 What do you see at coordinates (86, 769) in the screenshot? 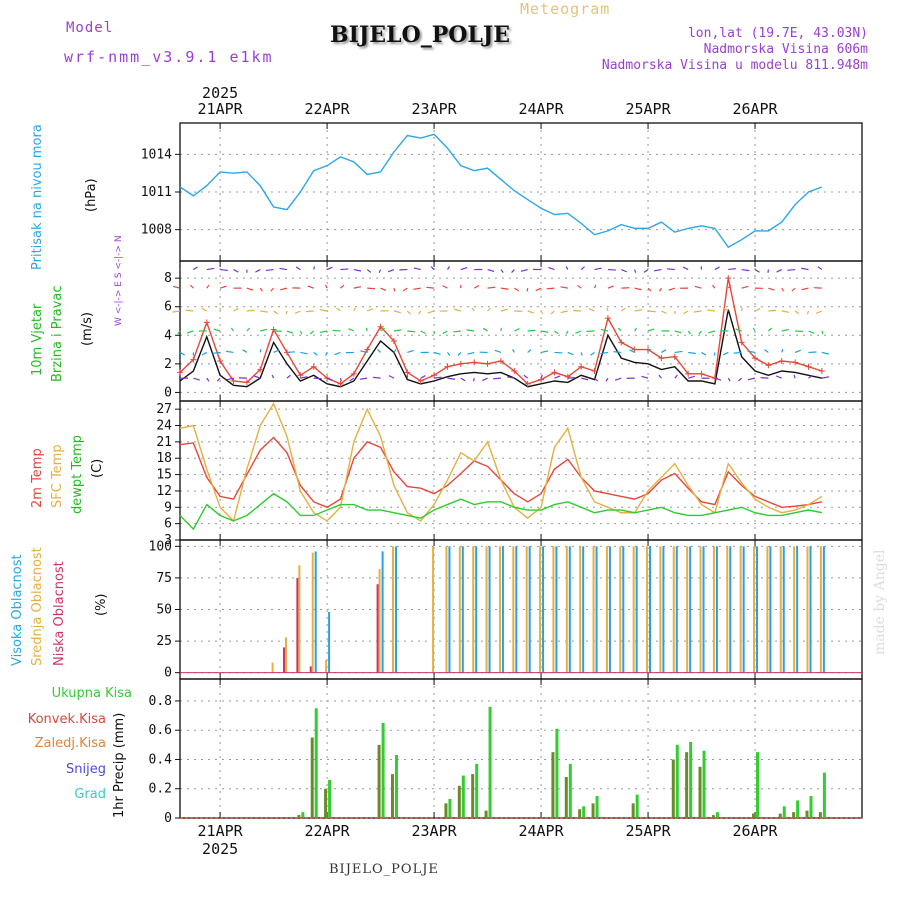
I see `legend-snow: Snijeg` at bounding box center [86, 769].